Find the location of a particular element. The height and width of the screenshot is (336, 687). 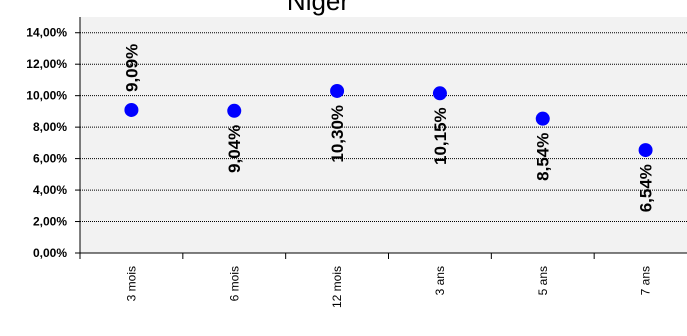

data-label: 9,04% is located at coordinates (234, 149).